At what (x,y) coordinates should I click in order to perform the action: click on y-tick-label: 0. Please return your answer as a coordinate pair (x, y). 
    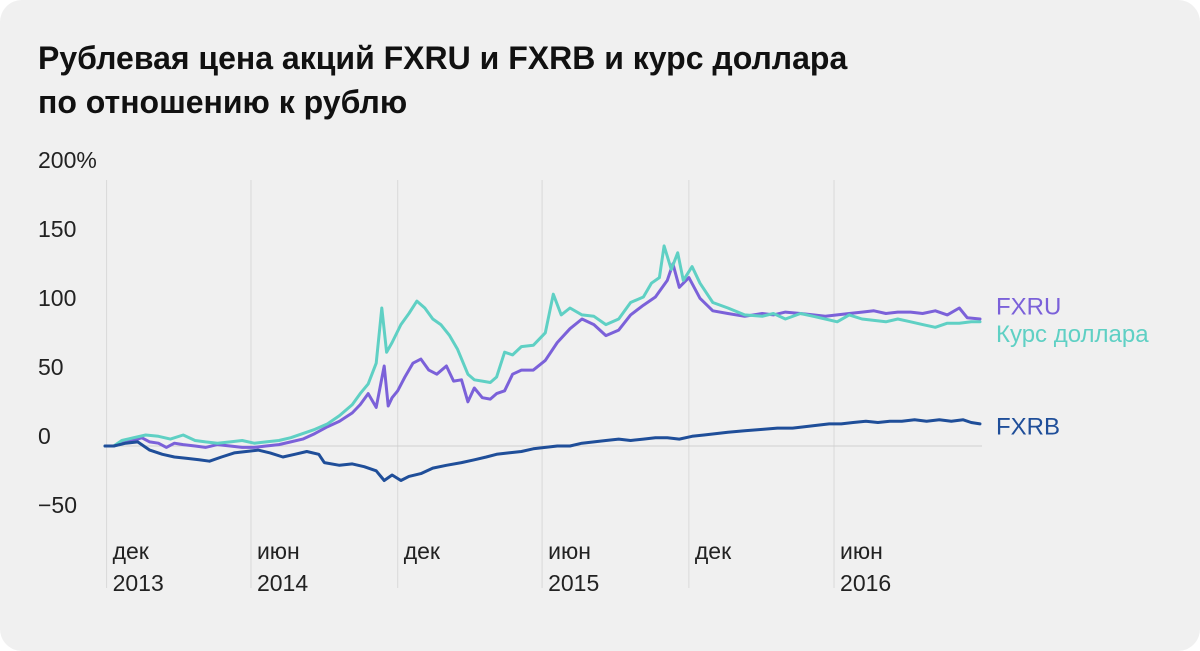
    Looking at the image, I should click on (44, 436).